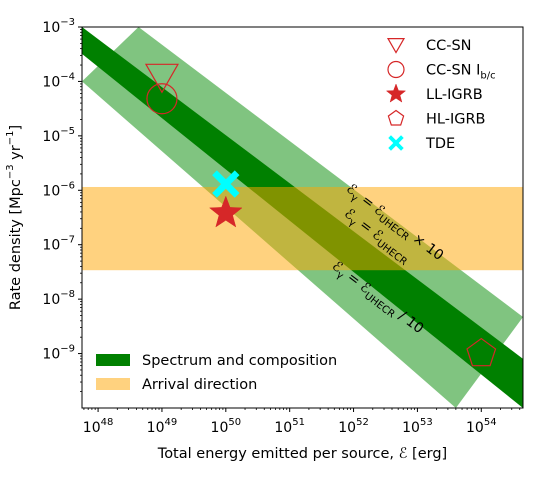  What do you see at coordinates (14, 217) in the screenshot?
I see `y-axis-label: Rate density [Mpc−3 yr−1]` at bounding box center [14, 217].